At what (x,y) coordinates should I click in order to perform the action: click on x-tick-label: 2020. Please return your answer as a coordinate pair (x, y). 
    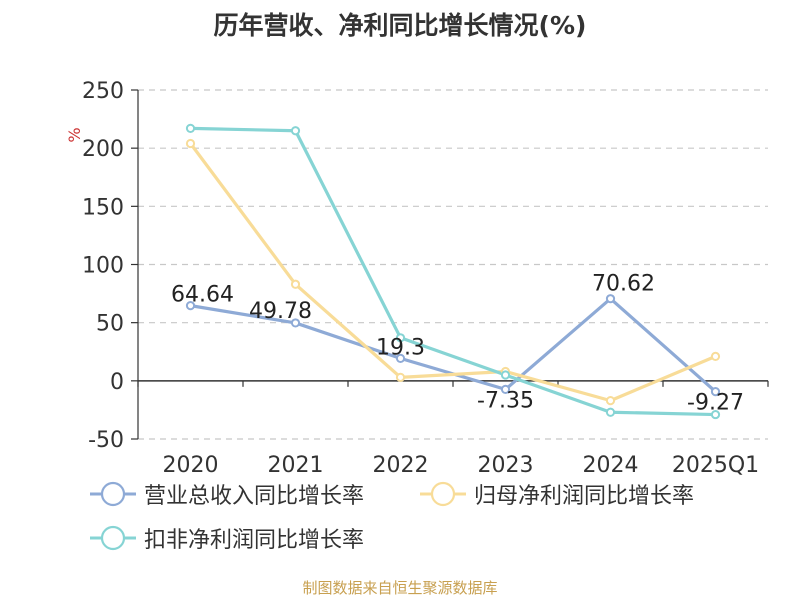
    Looking at the image, I should click on (191, 465).